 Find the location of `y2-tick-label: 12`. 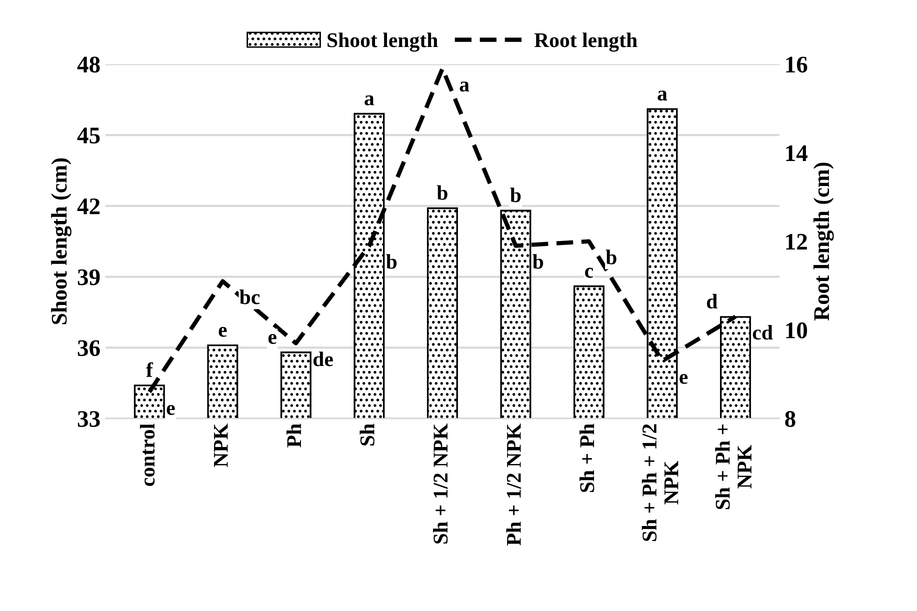

y2-tick-label: 12 is located at coordinates (796, 242).